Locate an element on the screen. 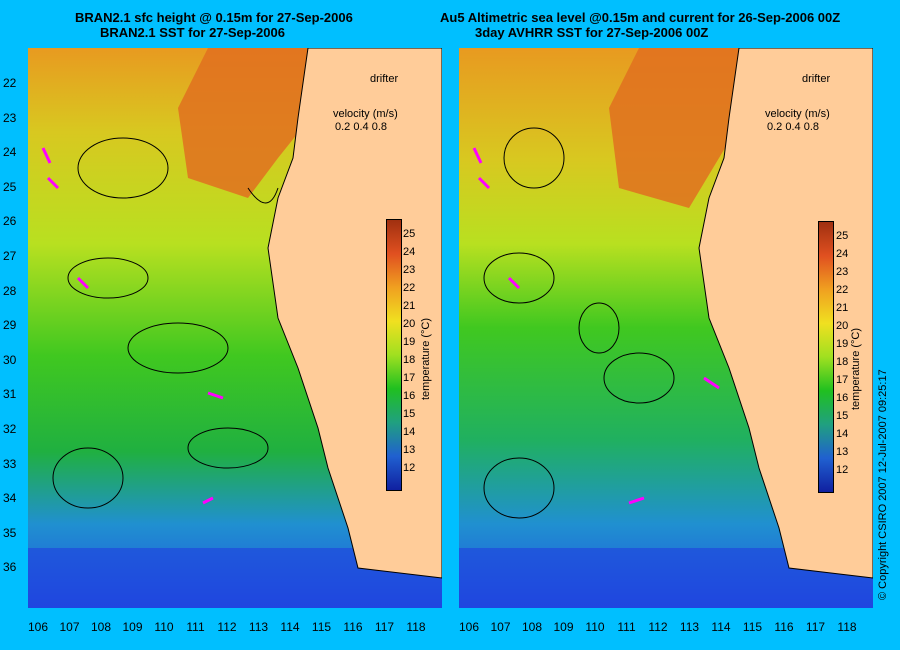  drifter-legend-right: drifter is located at coordinates (816, 79).